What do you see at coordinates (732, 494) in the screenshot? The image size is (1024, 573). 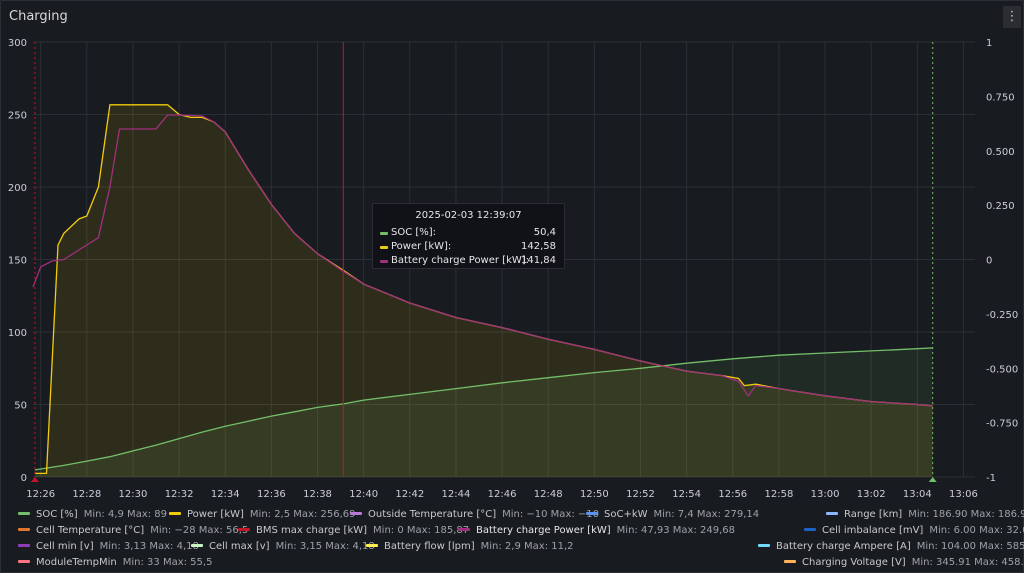 I see `x-tick-label: 12:56` at bounding box center [732, 494].